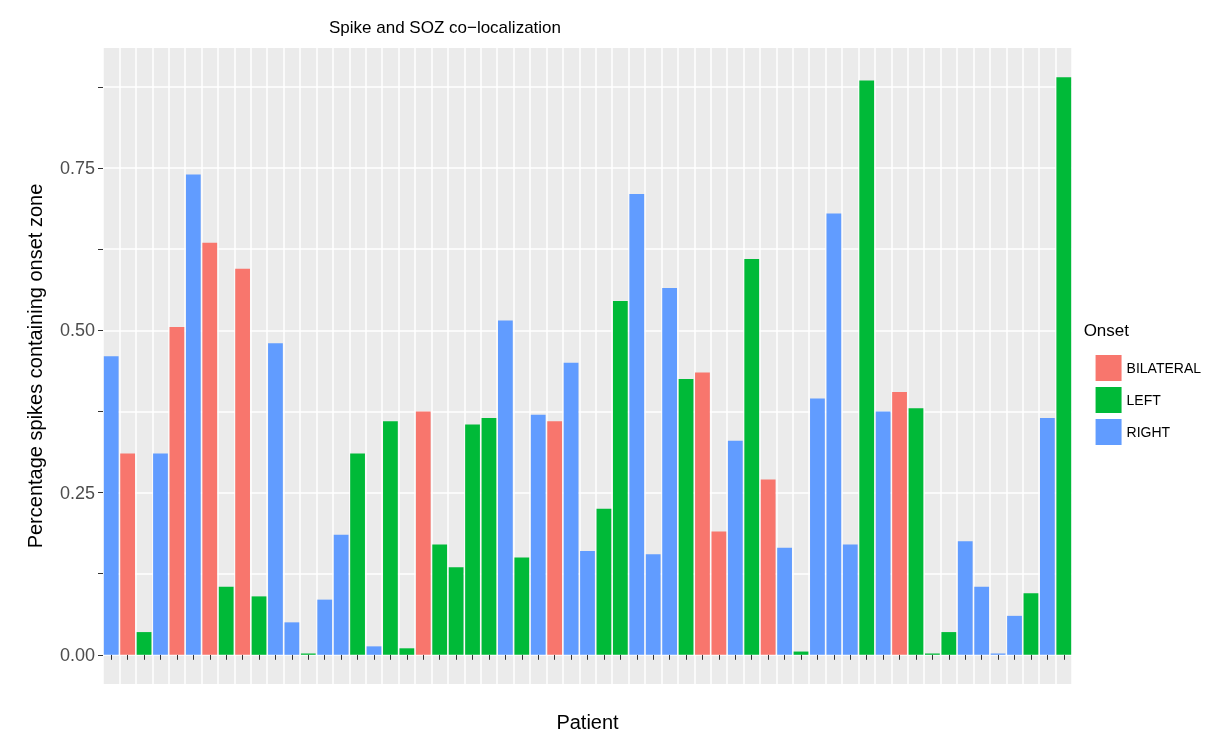 The height and width of the screenshot is (745, 1222). What do you see at coordinates (77, 654) in the screenshot?
I see `y-tick-label: 0.00` at bounding box center [77, 654].